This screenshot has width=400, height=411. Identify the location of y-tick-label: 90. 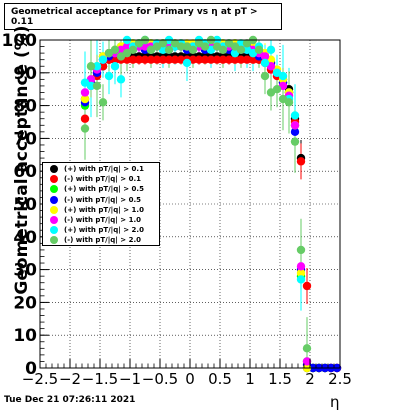
(25, 74).